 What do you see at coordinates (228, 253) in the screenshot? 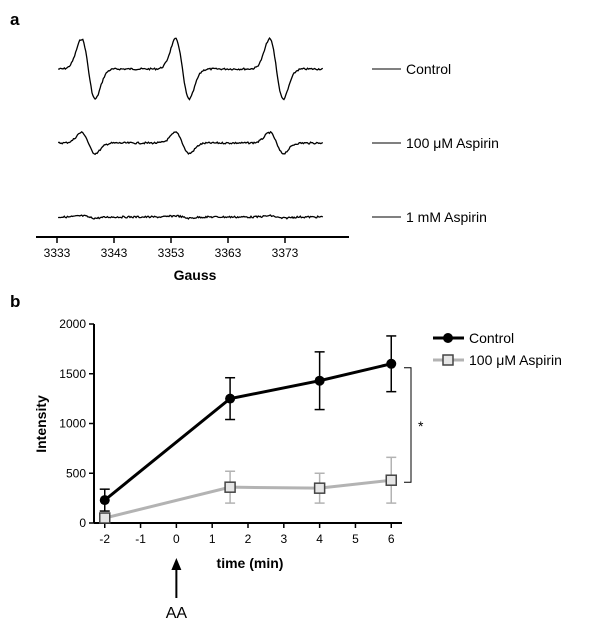
I see `x-tick-label: 3363` at bounding box center [228, 253].